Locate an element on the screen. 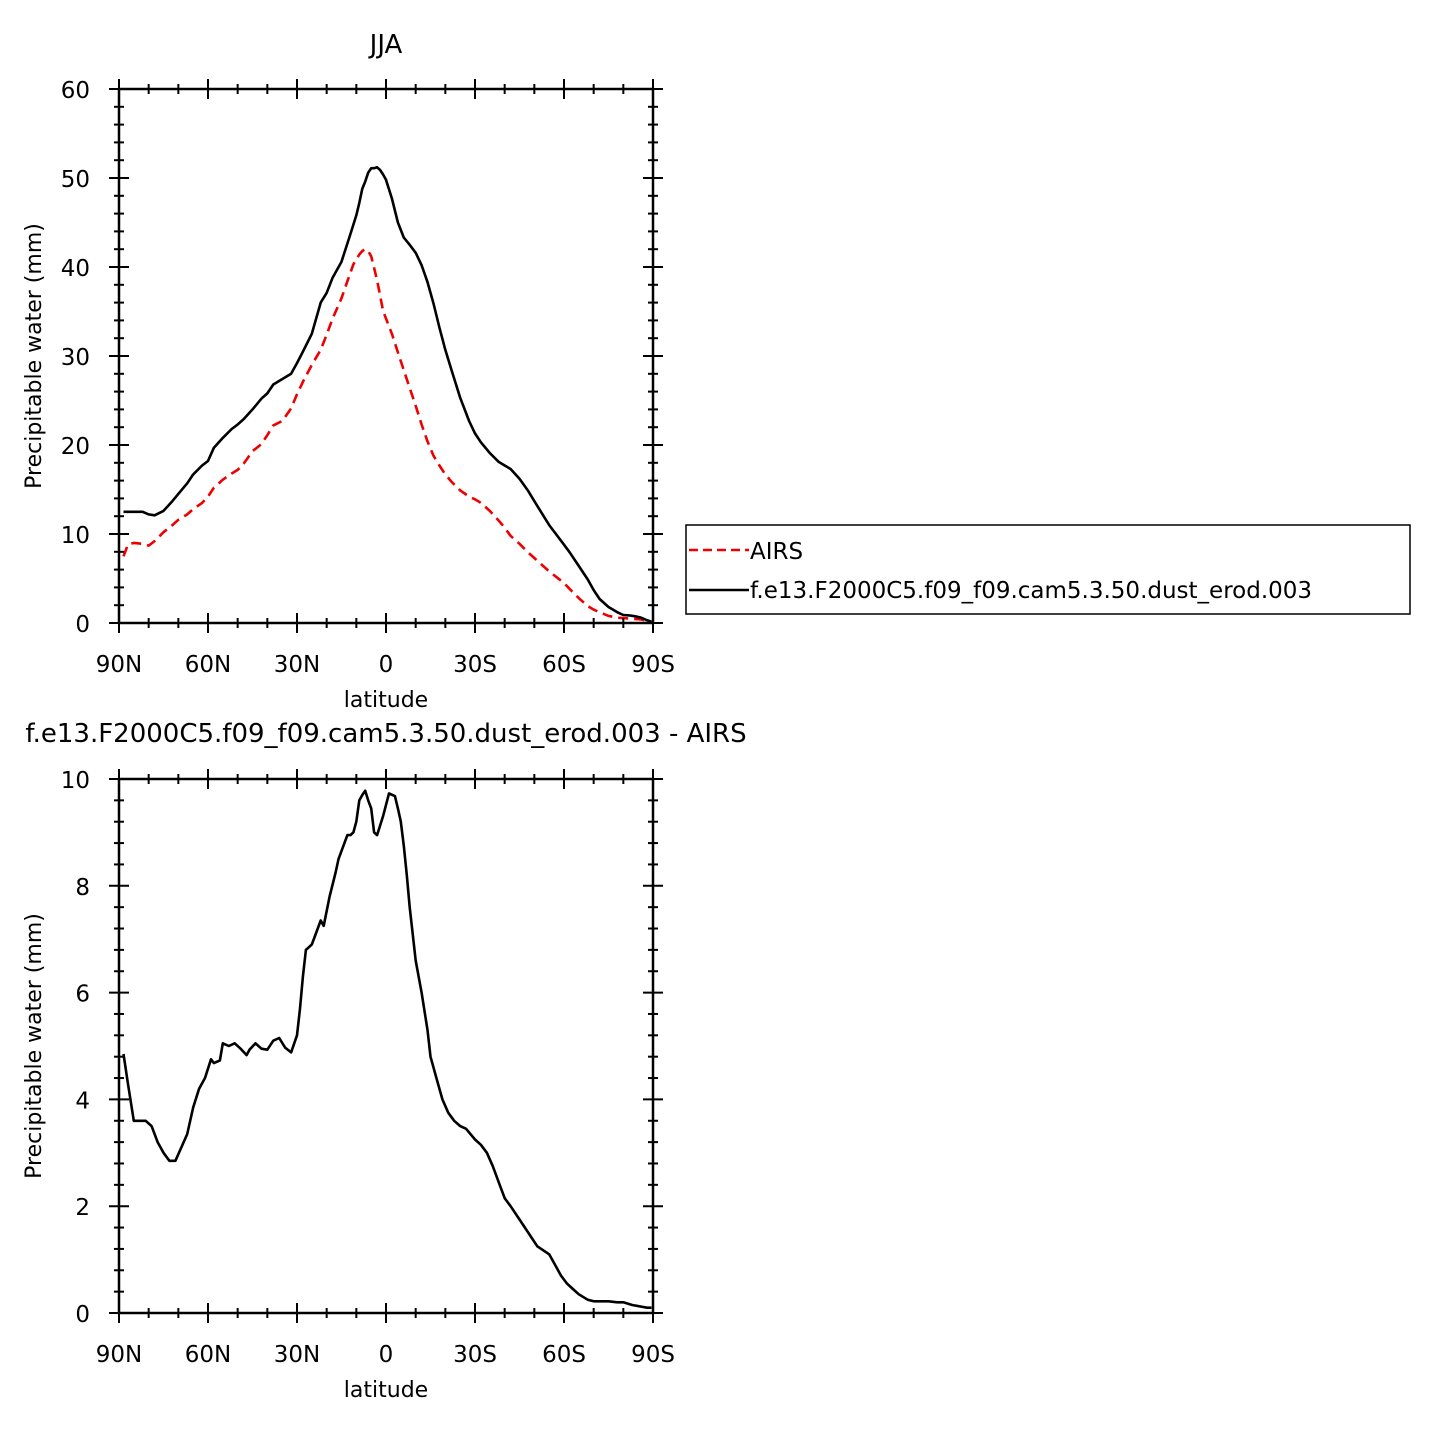 The height and width of the screenshot is (1430, 1430). bottom-y-tick-label: 8 is located at coordinates (82, 888).